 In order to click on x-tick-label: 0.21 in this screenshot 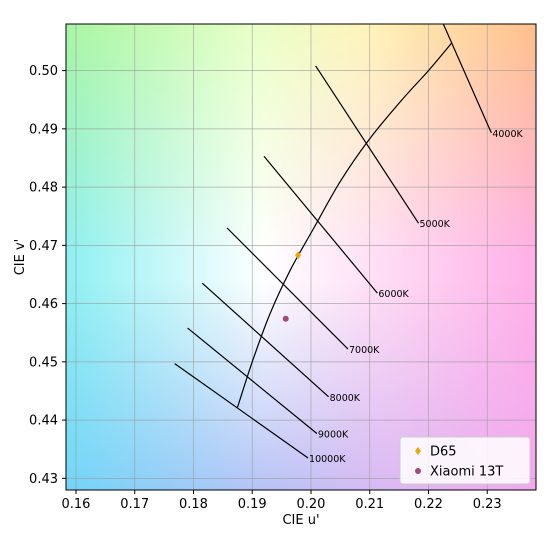, I will do `click(369, 504)`.